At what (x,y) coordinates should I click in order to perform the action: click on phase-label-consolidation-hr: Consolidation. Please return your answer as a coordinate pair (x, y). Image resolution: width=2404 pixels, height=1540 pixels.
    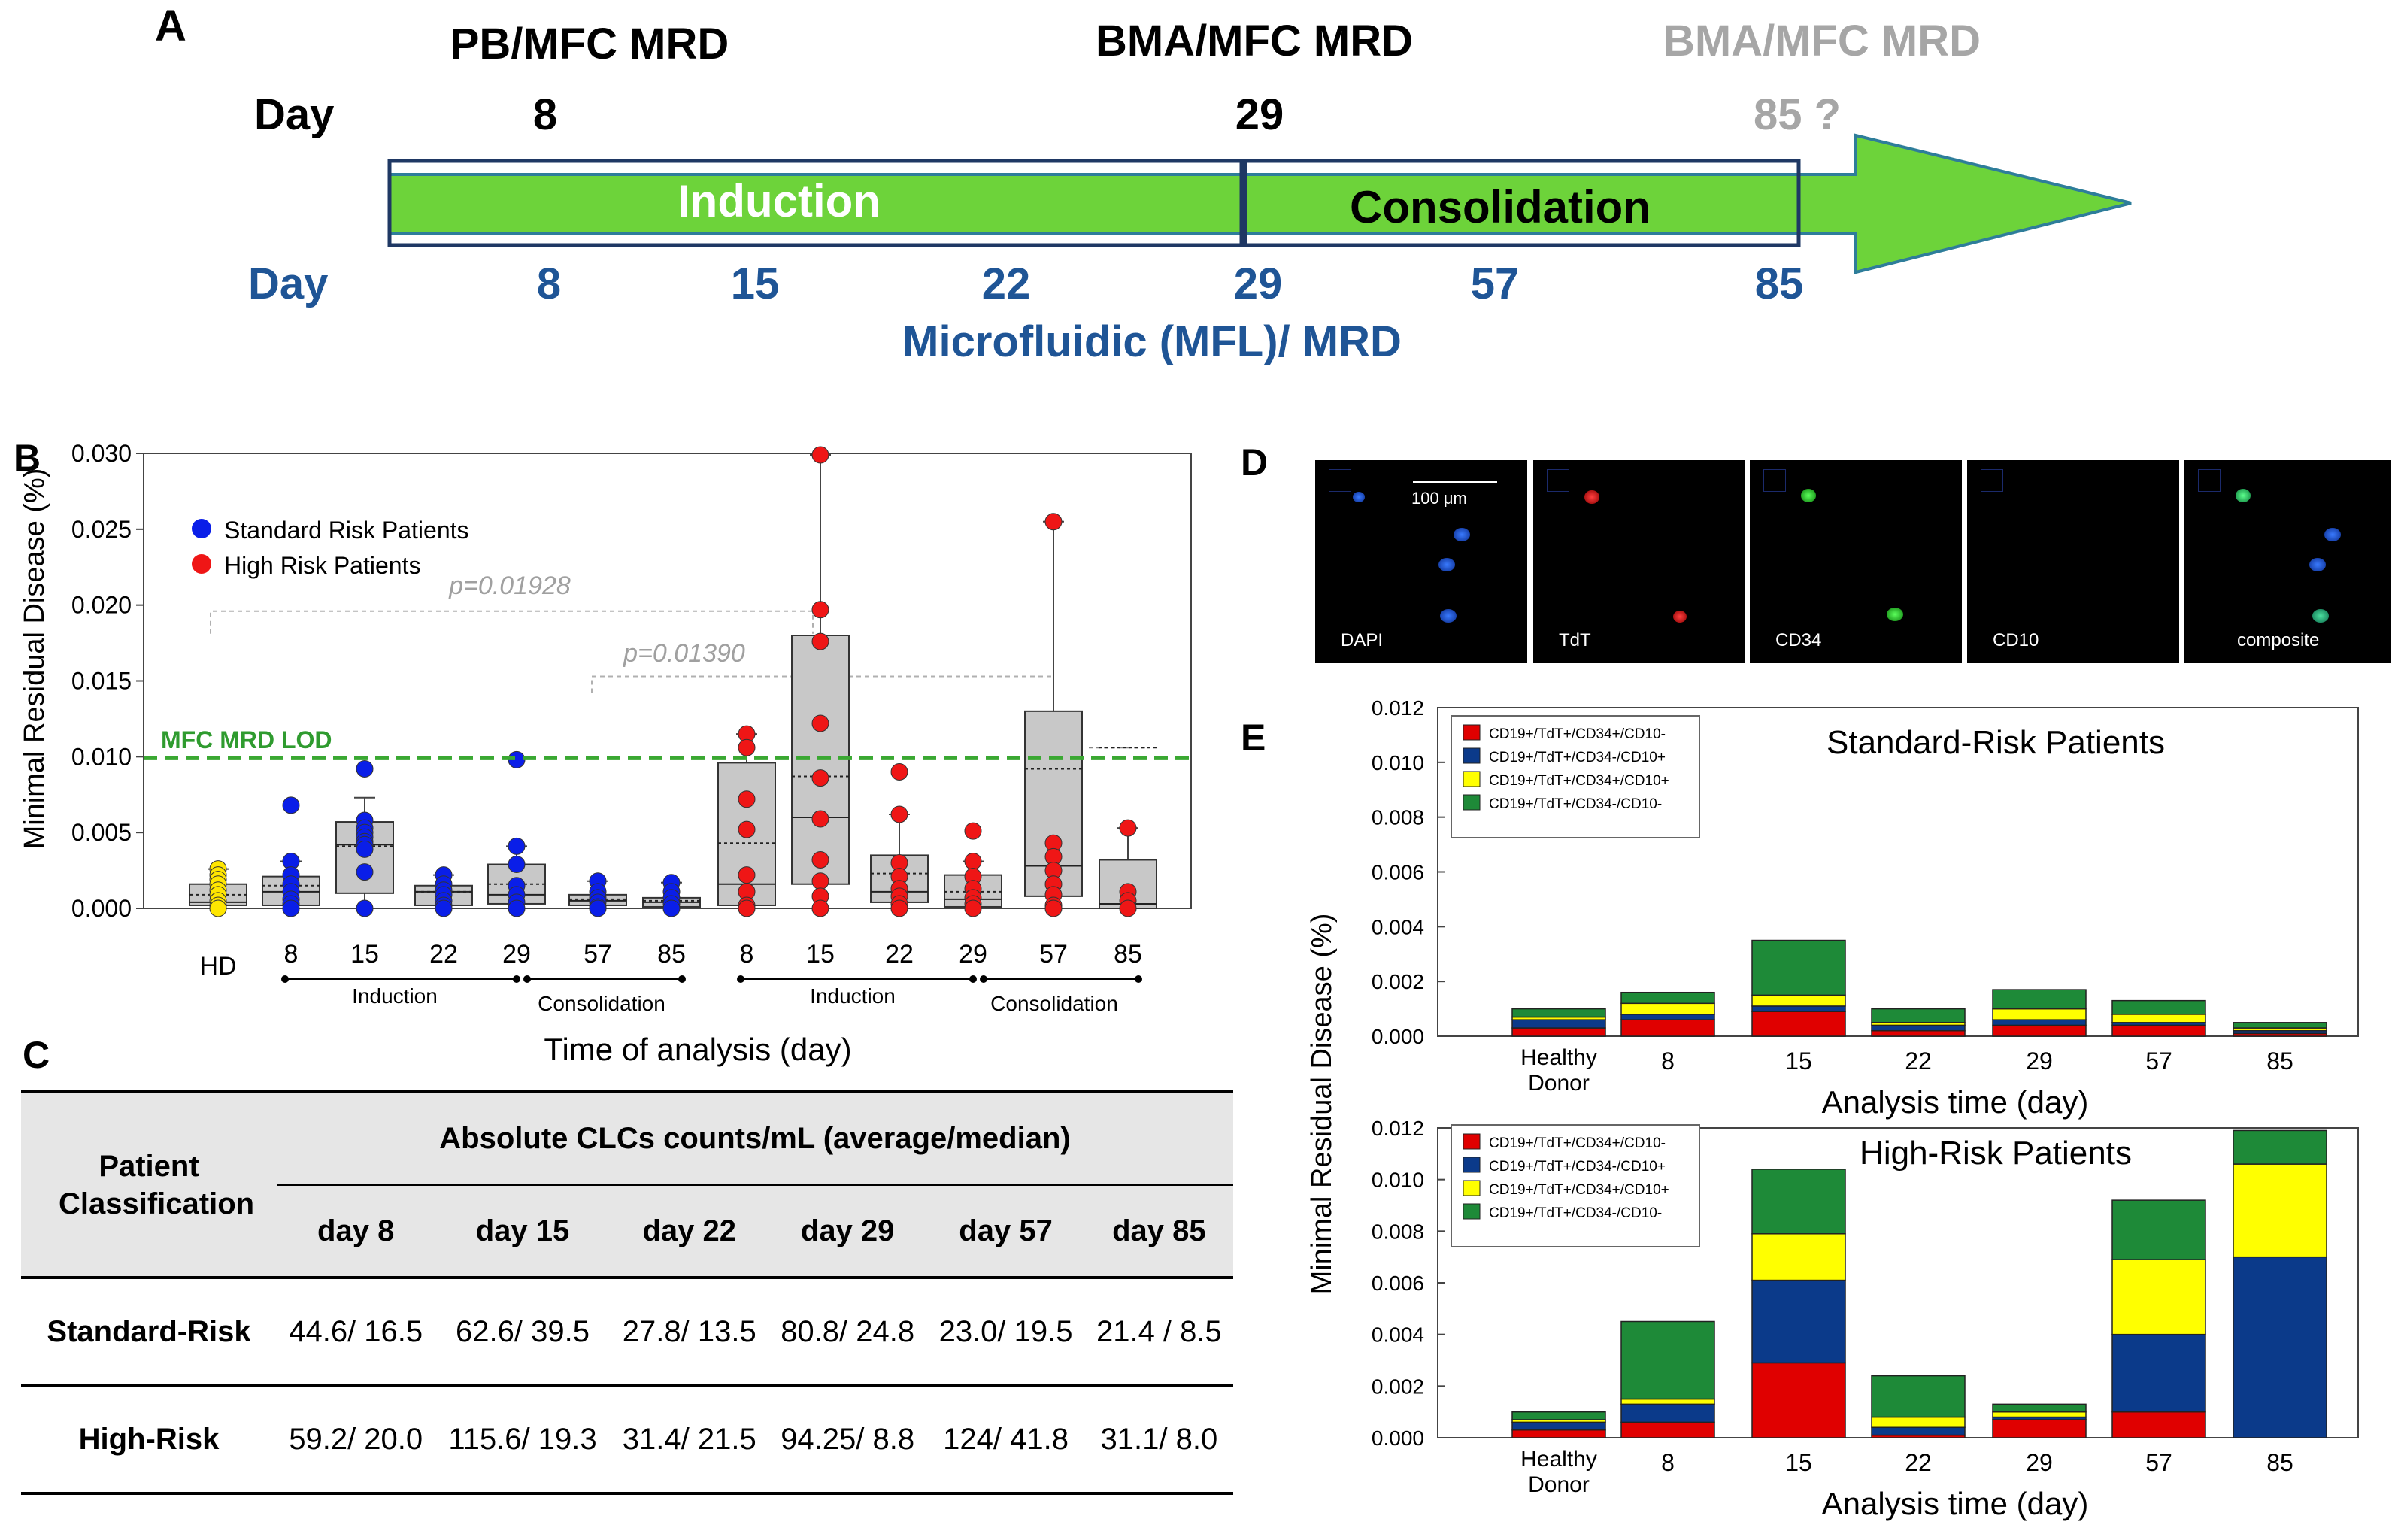
    Looking at the image, I should click on (1054, 1003).